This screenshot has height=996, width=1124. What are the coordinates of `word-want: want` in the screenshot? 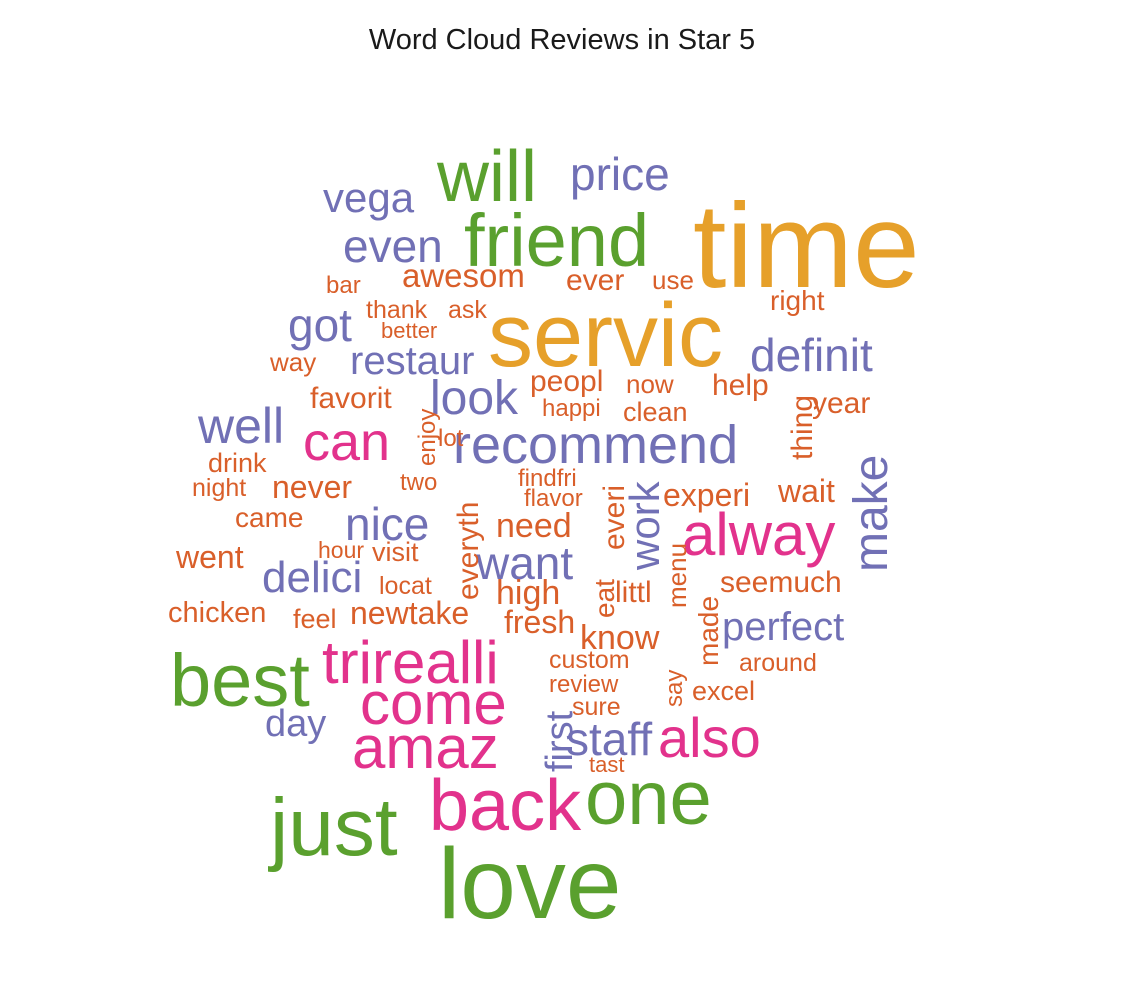 It's located at (524, 563).